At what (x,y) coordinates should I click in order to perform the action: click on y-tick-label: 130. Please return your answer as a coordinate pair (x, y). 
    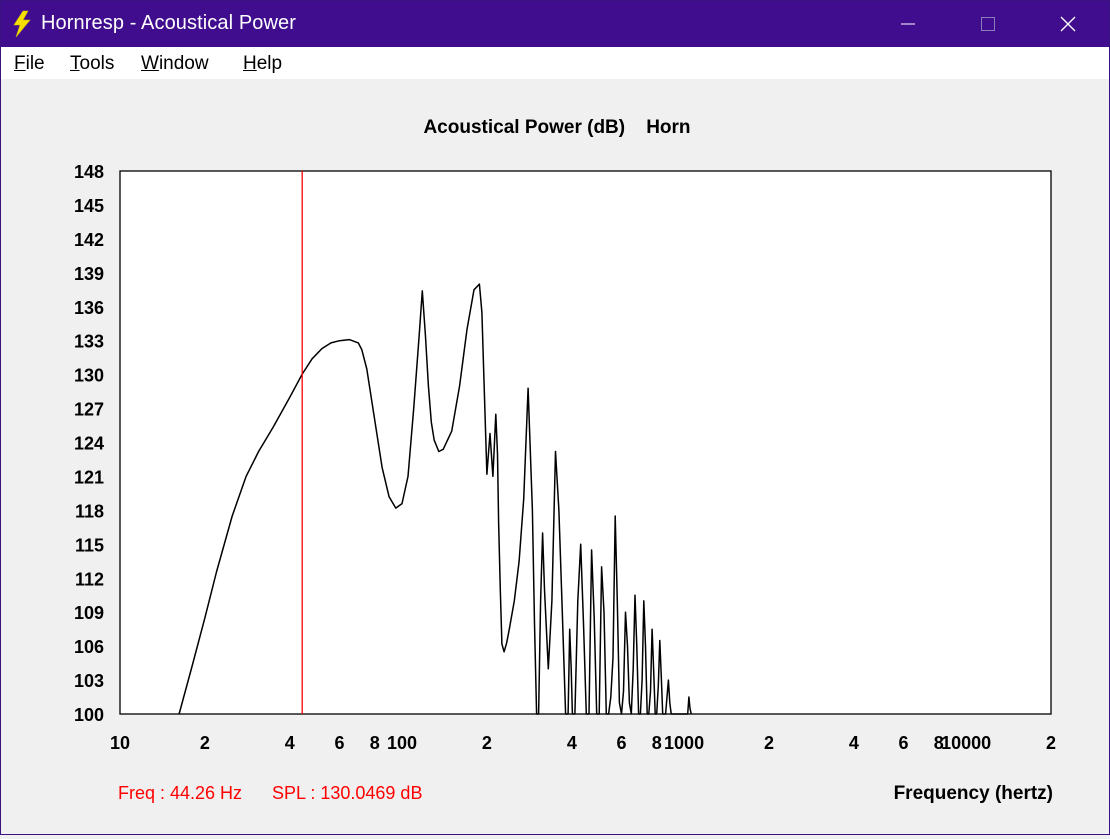
    Looking at the image, I should click on (89, 376).